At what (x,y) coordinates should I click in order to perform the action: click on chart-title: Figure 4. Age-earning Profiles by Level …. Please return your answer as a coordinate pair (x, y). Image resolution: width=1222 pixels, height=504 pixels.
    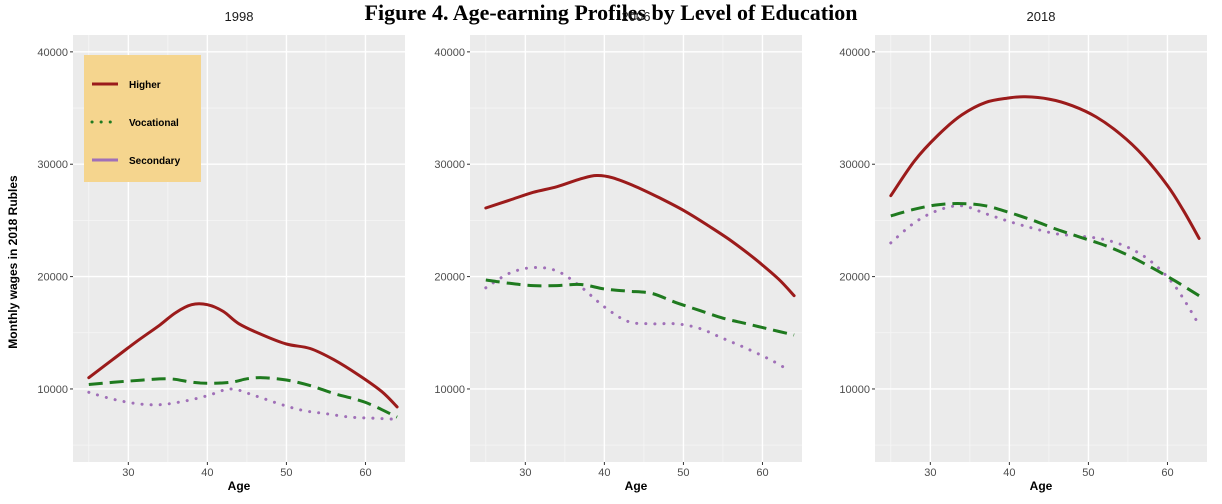
    Looking at the image, I should click on (611, 12).